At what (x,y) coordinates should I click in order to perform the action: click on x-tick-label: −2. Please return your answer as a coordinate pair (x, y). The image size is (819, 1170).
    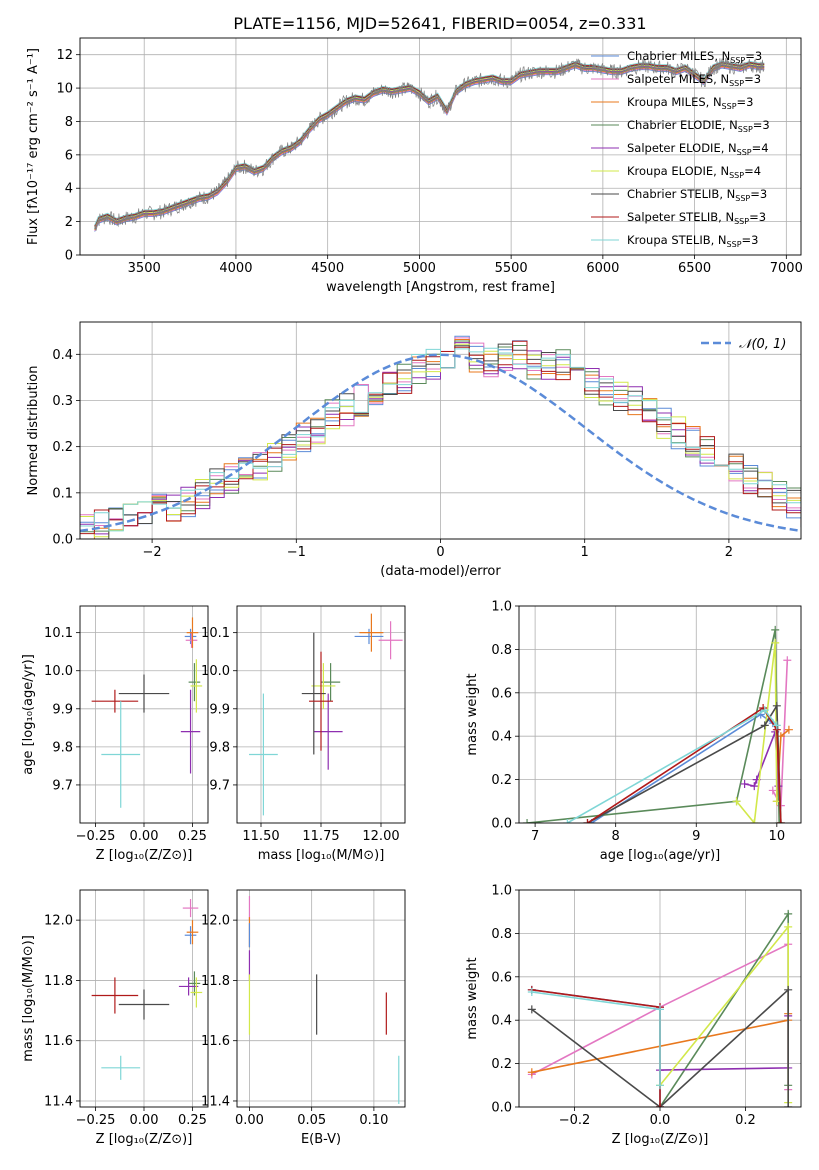
    Looking at the image, I should click on (152, 552).